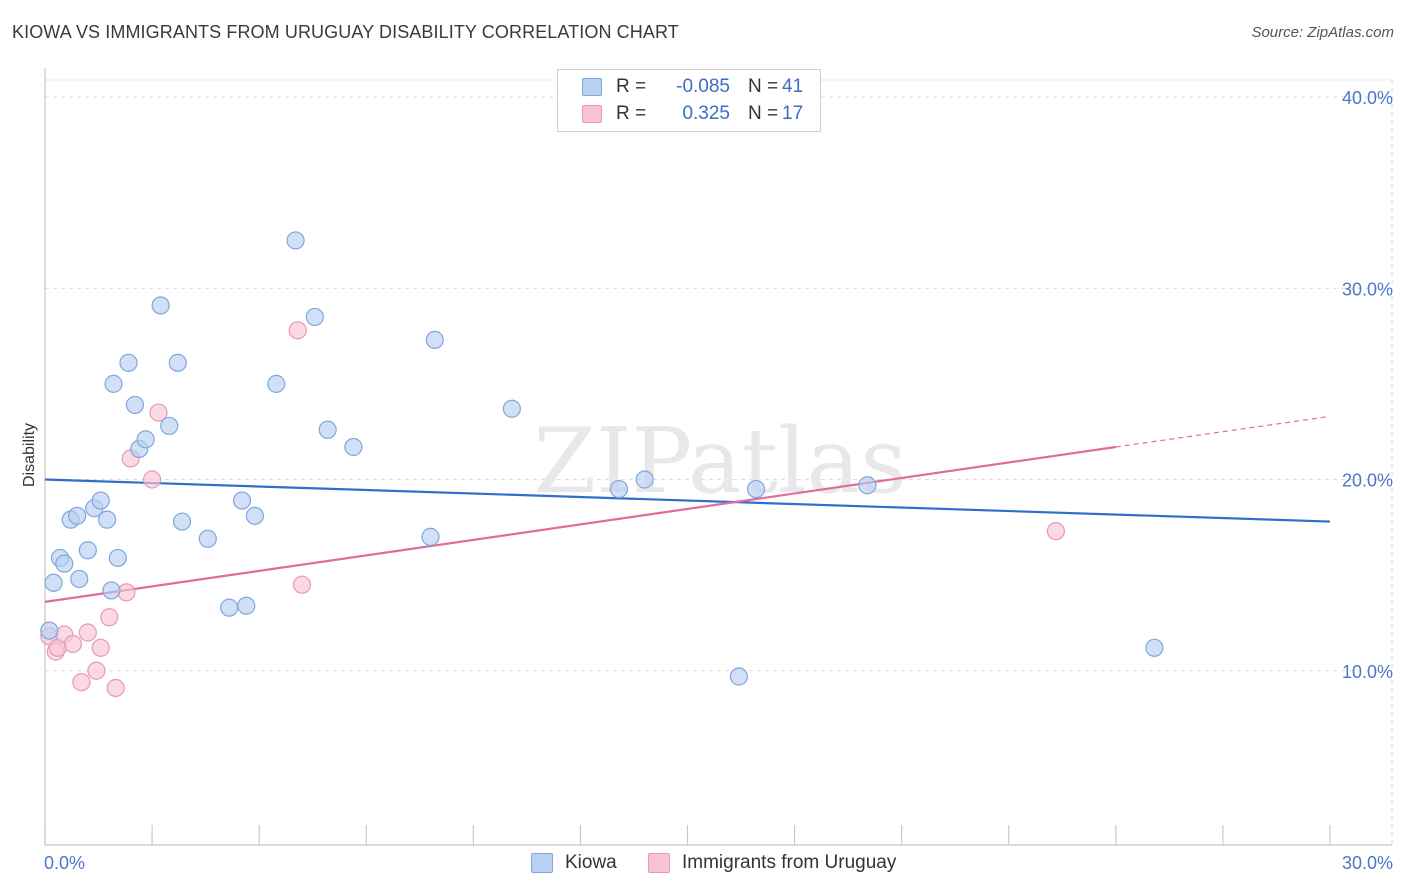 This screenshot has height=892, width=1406. I want to click on legend-r-value: 0.325, so click(706, 113).